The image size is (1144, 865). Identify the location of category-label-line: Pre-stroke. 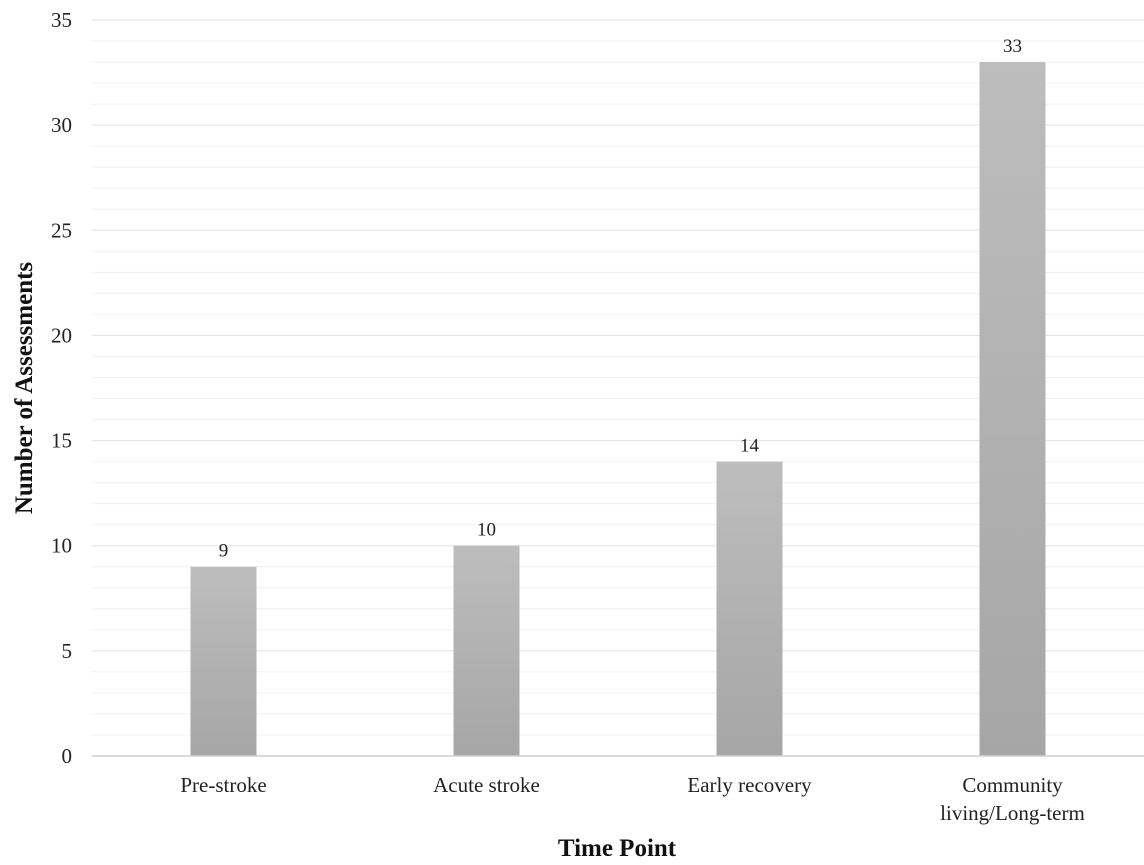
(223, 785).